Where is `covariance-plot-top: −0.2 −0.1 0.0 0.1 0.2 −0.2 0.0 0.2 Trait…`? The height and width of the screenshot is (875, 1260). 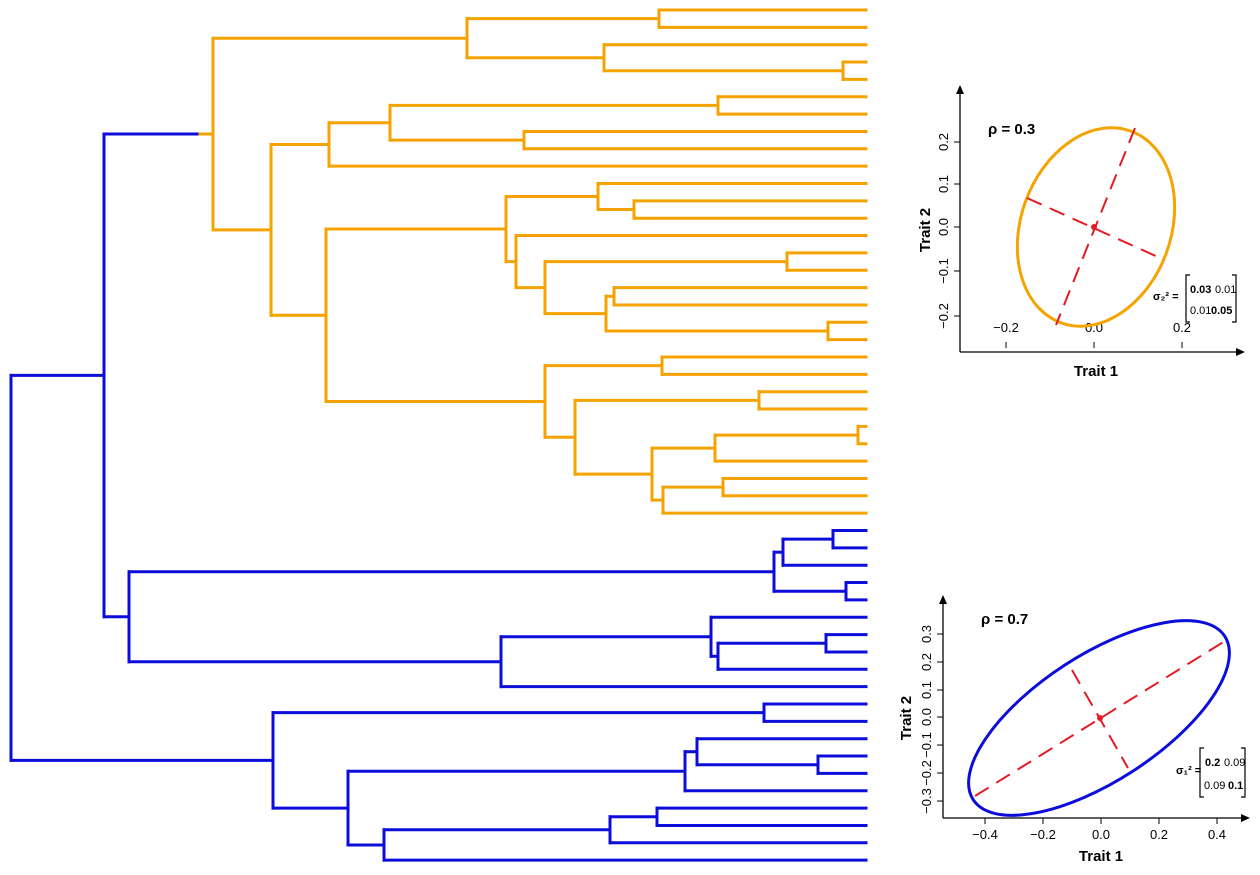
covariance-plot-top: −0.2 −0.1 0.0 0.1 0.2 −0.2 0.0 0.2 Trait… is located at coordinates (1075, 240).